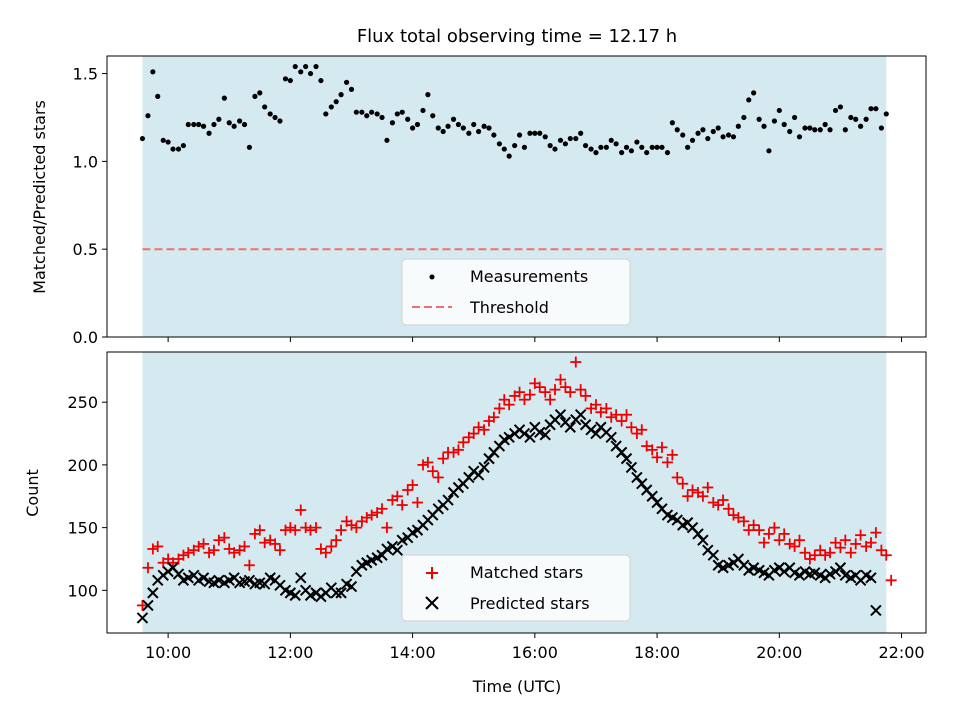 This screenshot has width=960, height=724. What do you see at coordinates (529, 276) in the screenshot?
I see `legend-measurements-label: Measurements` at bounding box center [529, 276].